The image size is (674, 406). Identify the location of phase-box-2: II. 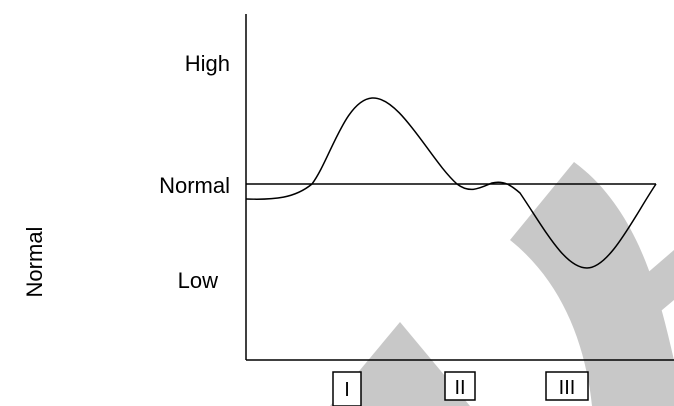
(460, 386).